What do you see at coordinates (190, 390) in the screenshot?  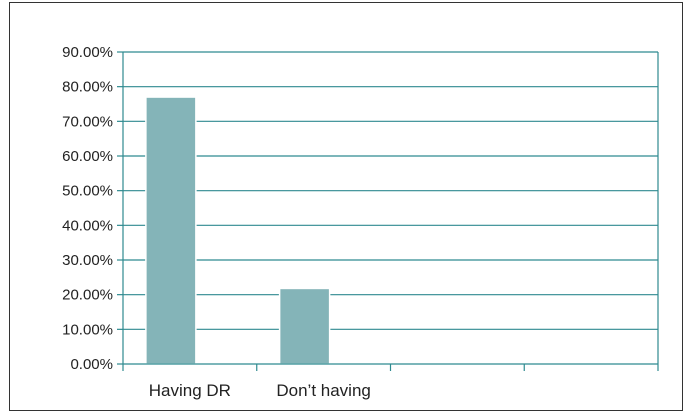 I see `x-category-label: Having DR` at bounding box center [190, 390].